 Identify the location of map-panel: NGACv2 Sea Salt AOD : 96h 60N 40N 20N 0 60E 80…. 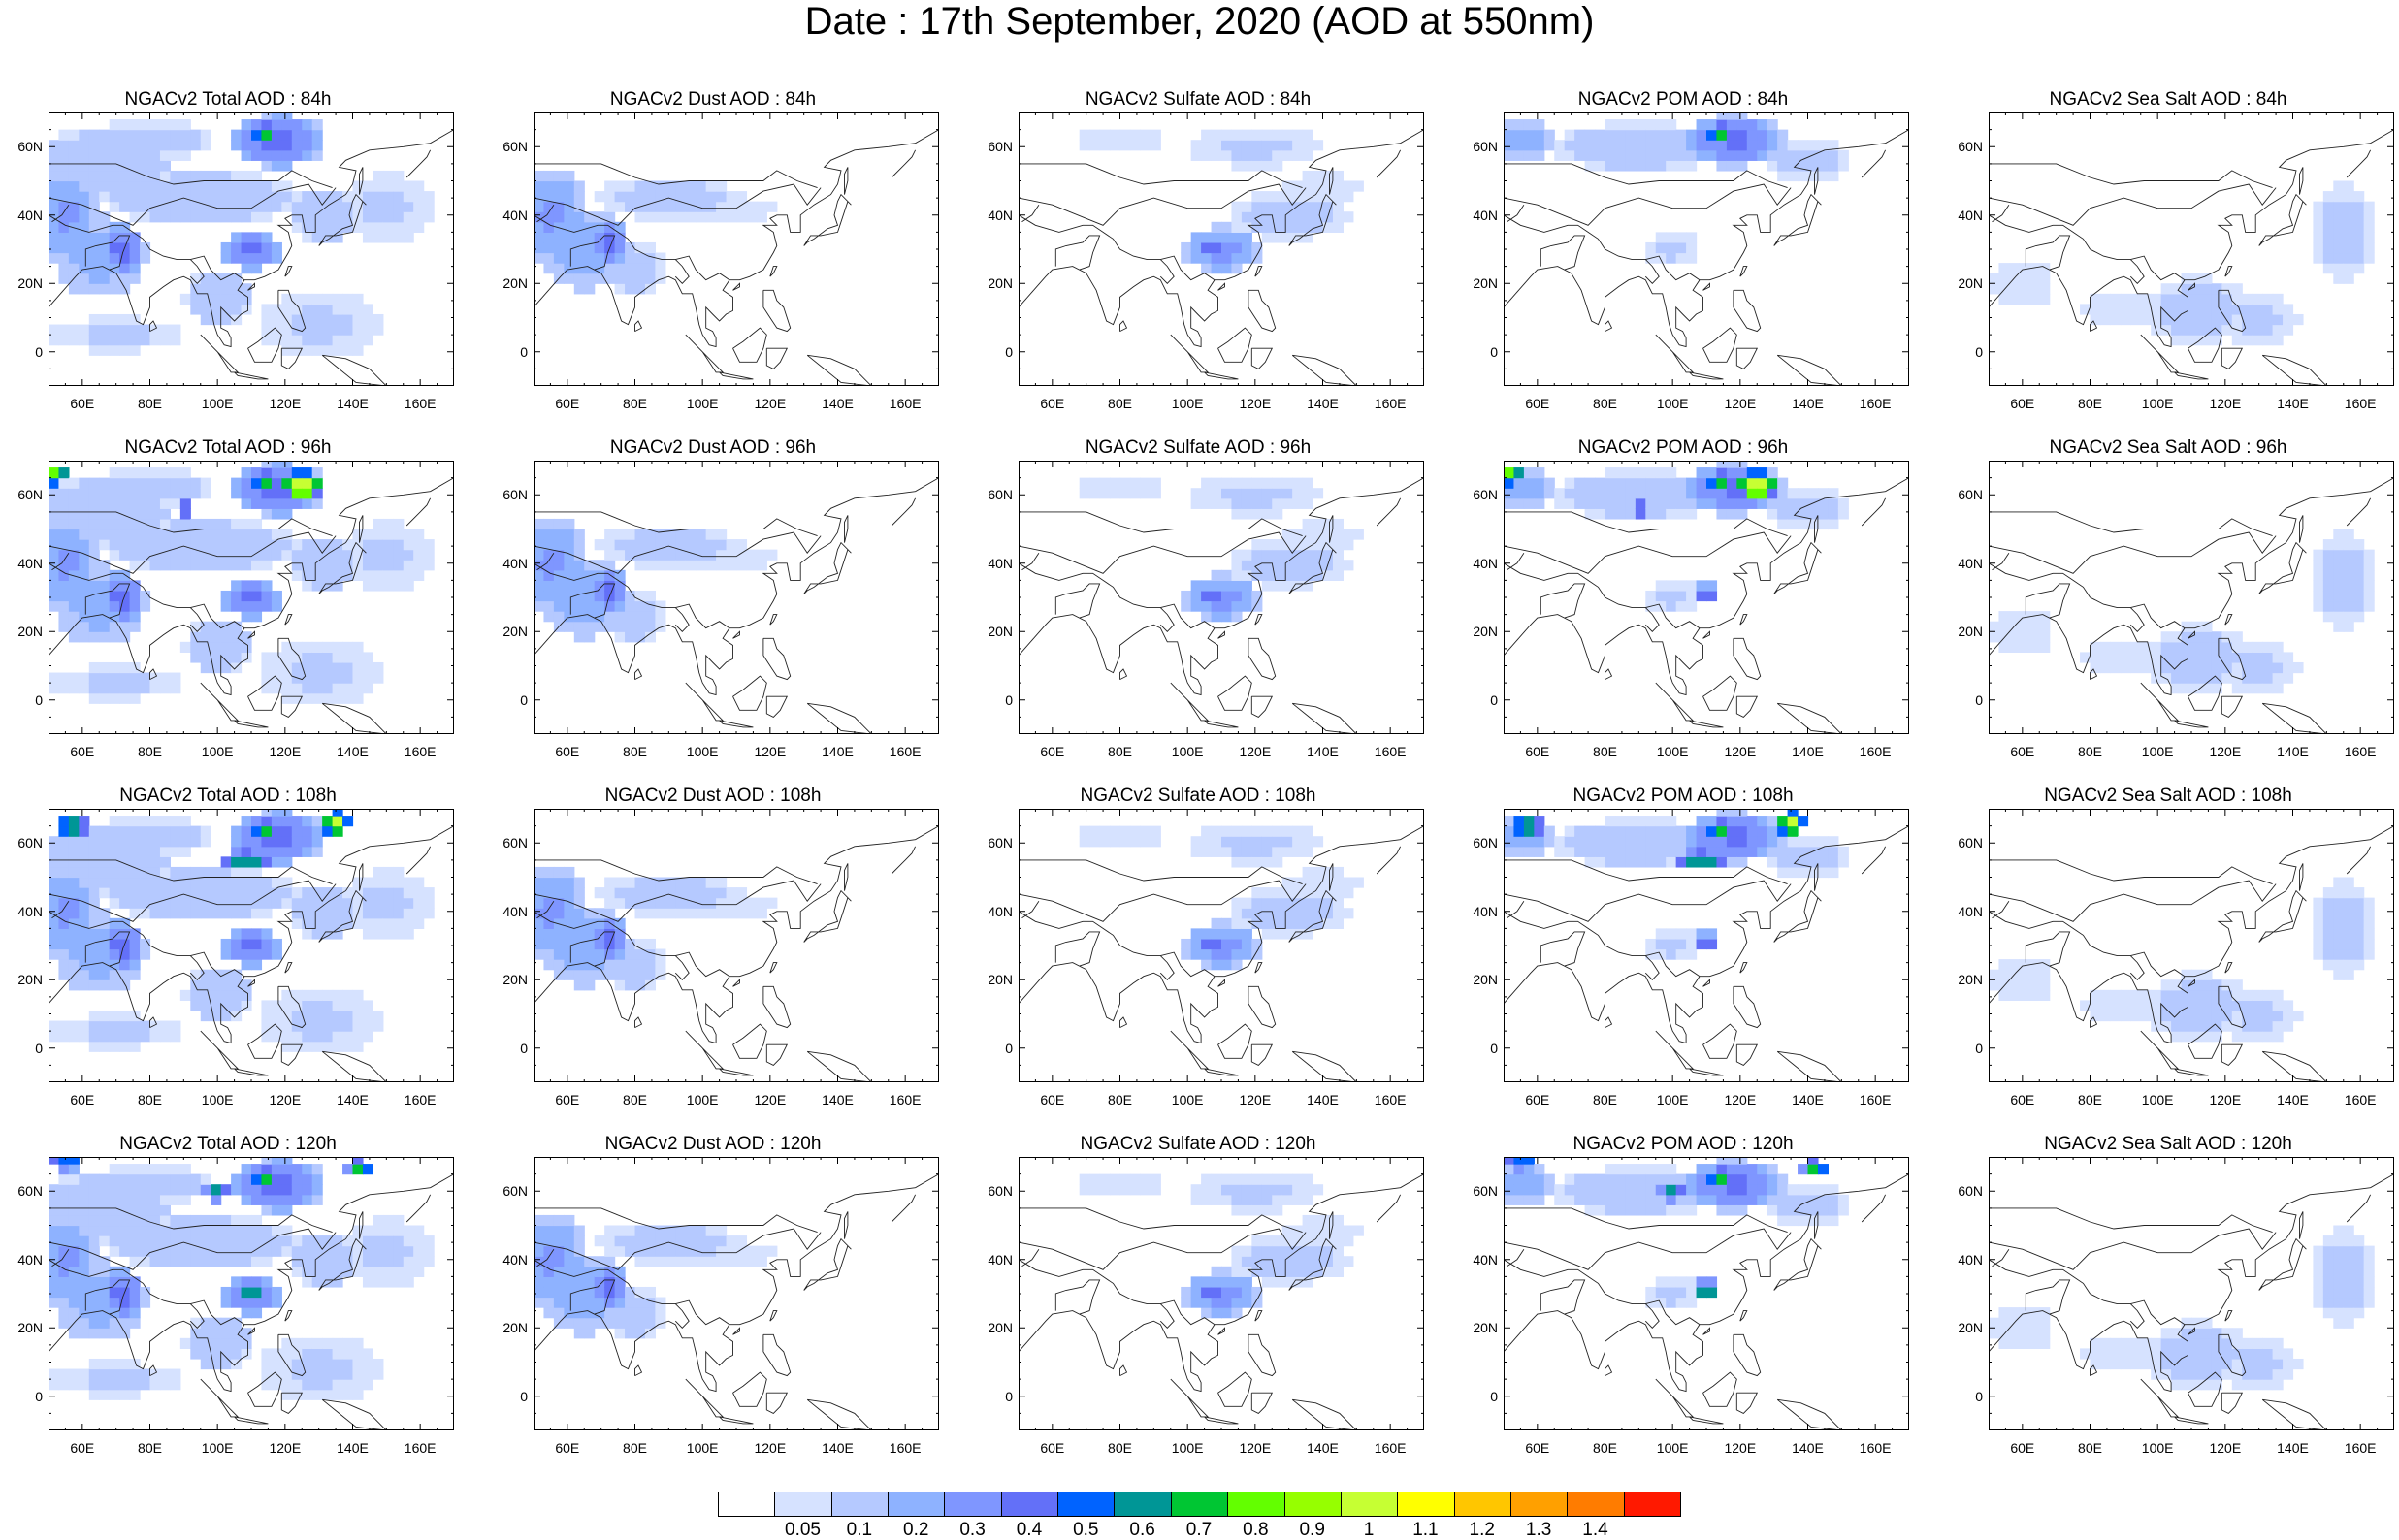
(2168, 602).